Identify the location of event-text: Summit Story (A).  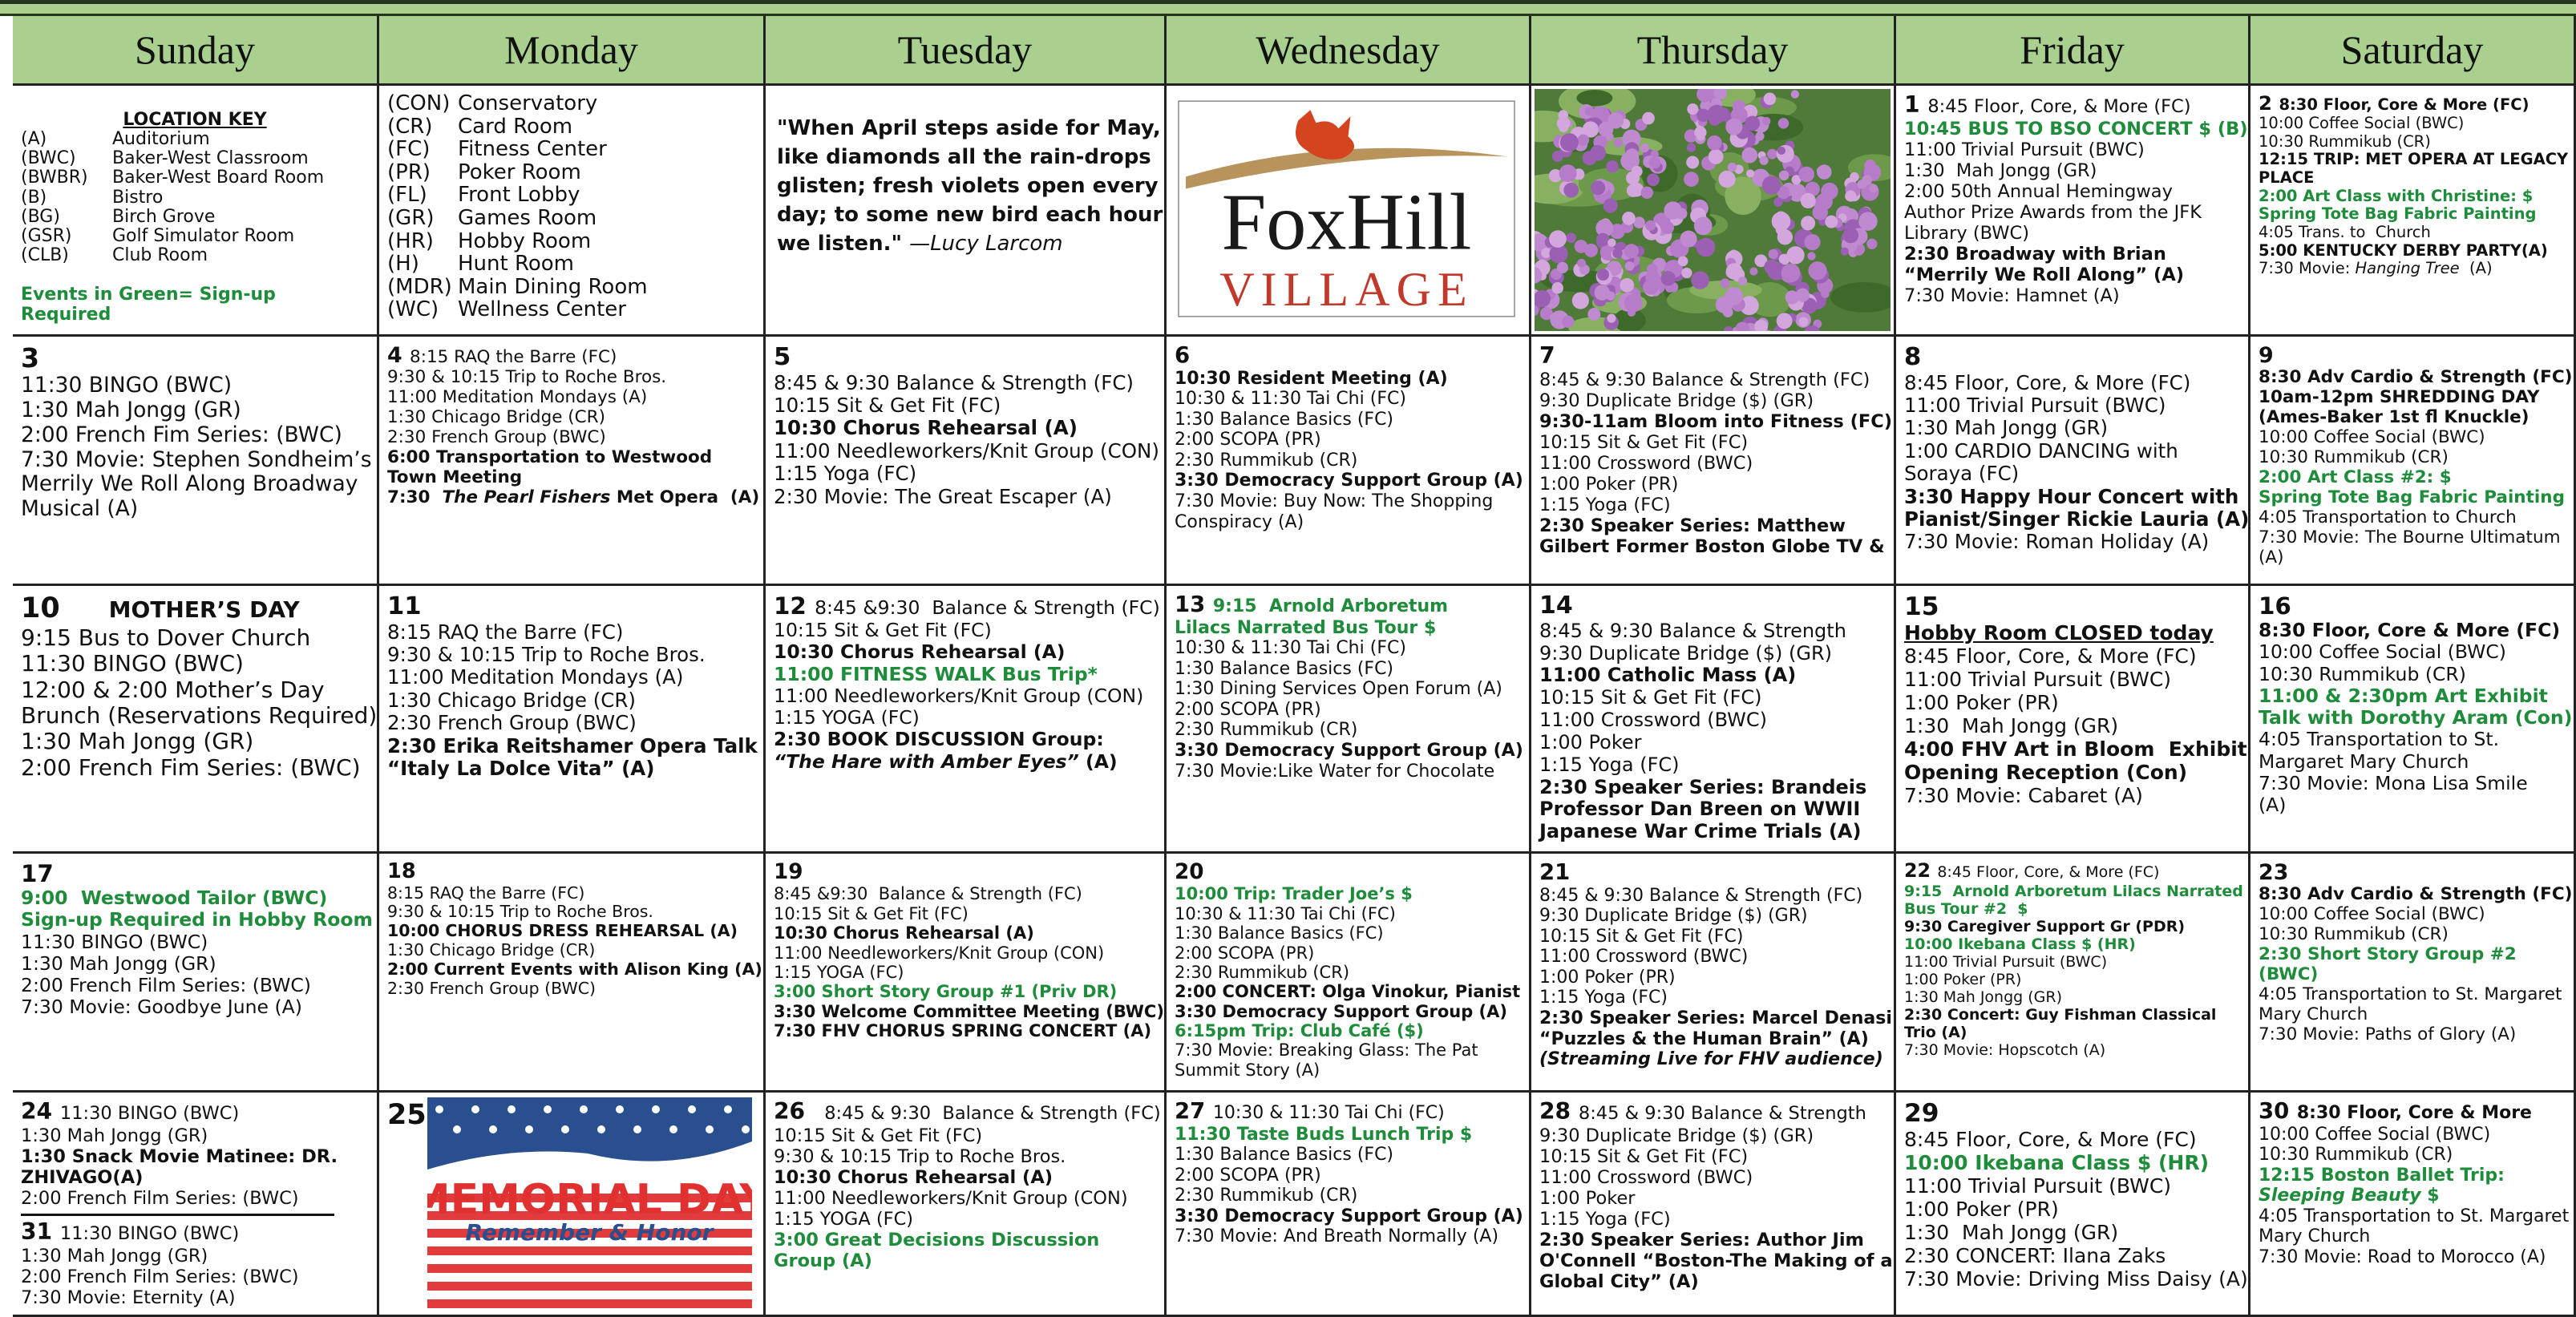
(1247, 1070).